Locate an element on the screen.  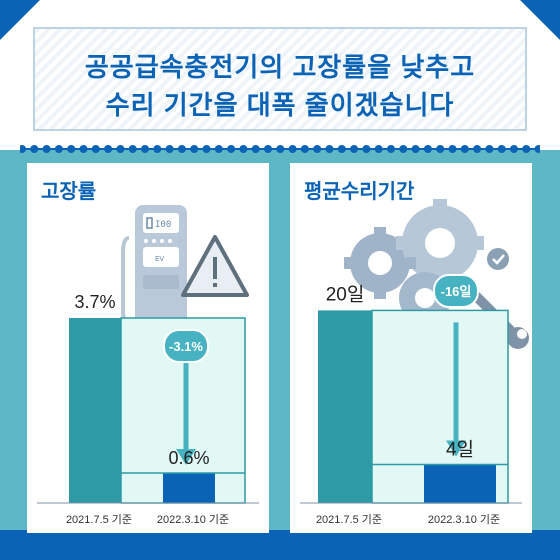
title-line-1: 공공급속충전기의 고장률을 낮추고 is located at coordinates (280, 67).